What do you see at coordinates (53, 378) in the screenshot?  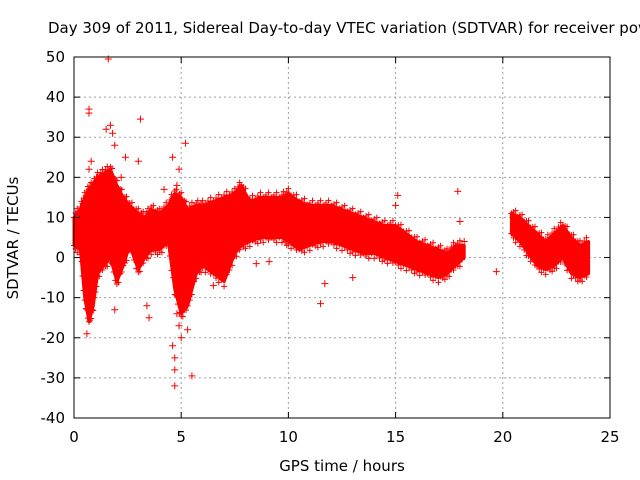 I see `y-tick-label: -30` at bounding box center [53, 378].